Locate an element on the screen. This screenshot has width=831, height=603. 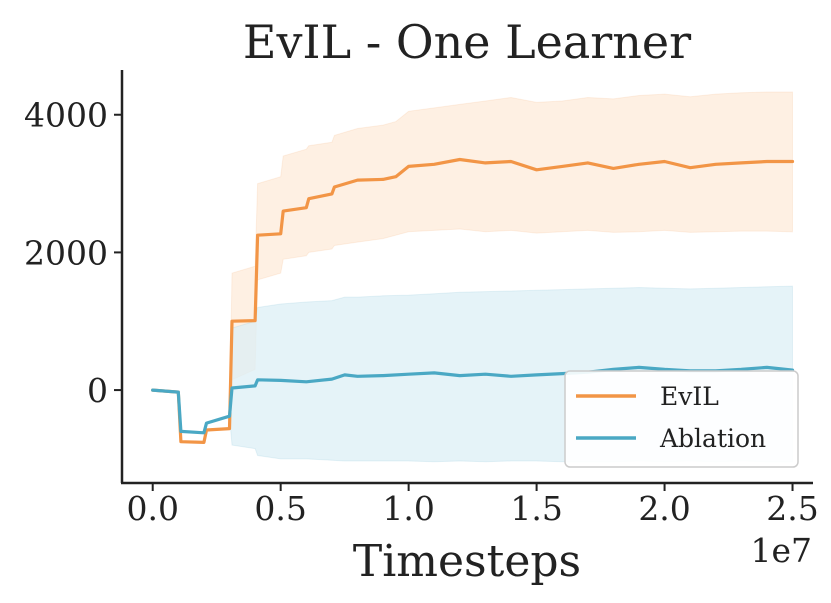
x-axis-label: Timesteps is located at coordinates (467, 561).